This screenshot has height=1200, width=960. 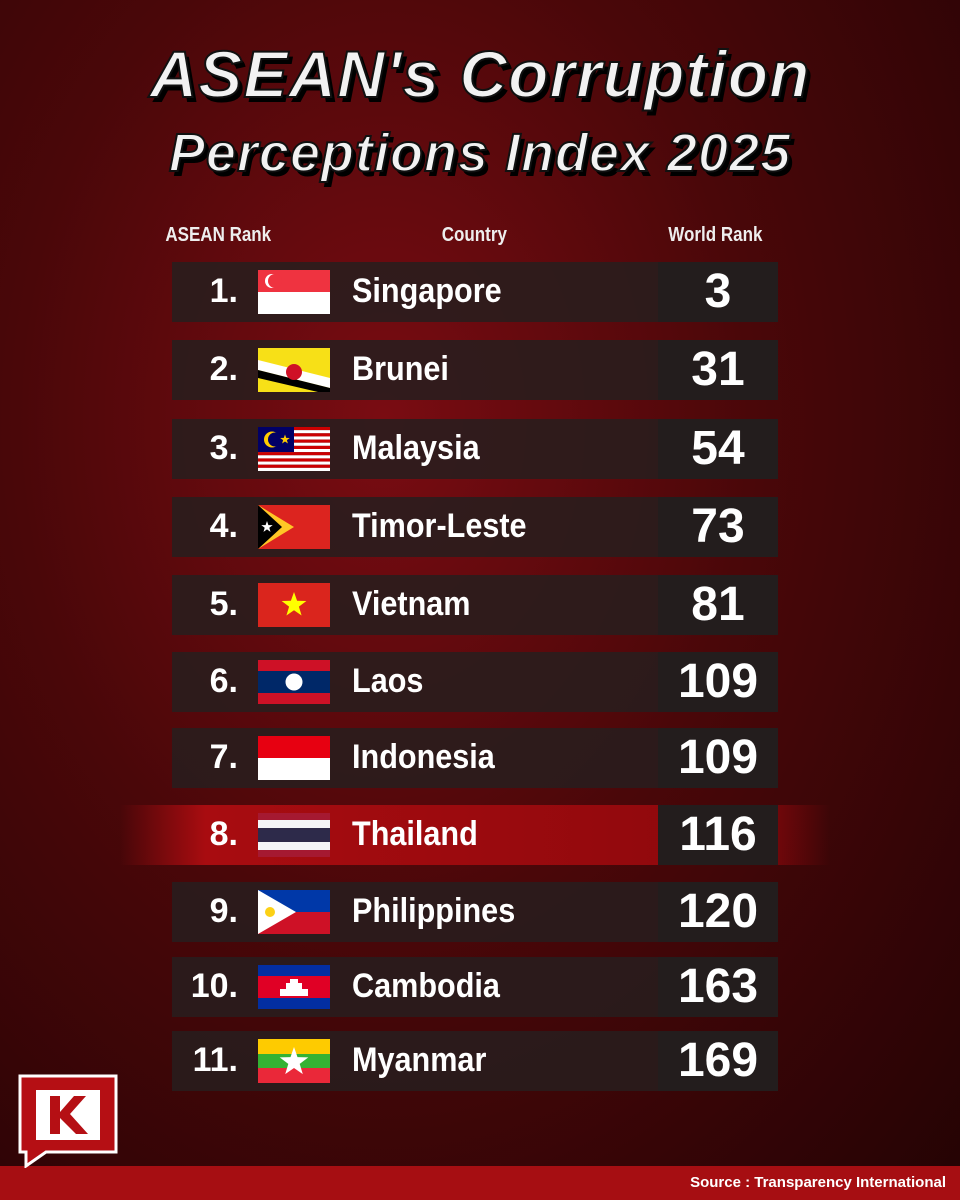 What do you see at coordinates (474, 235) in the screenshot?
I see `column-header: Country` at bounding box center [474, 235].